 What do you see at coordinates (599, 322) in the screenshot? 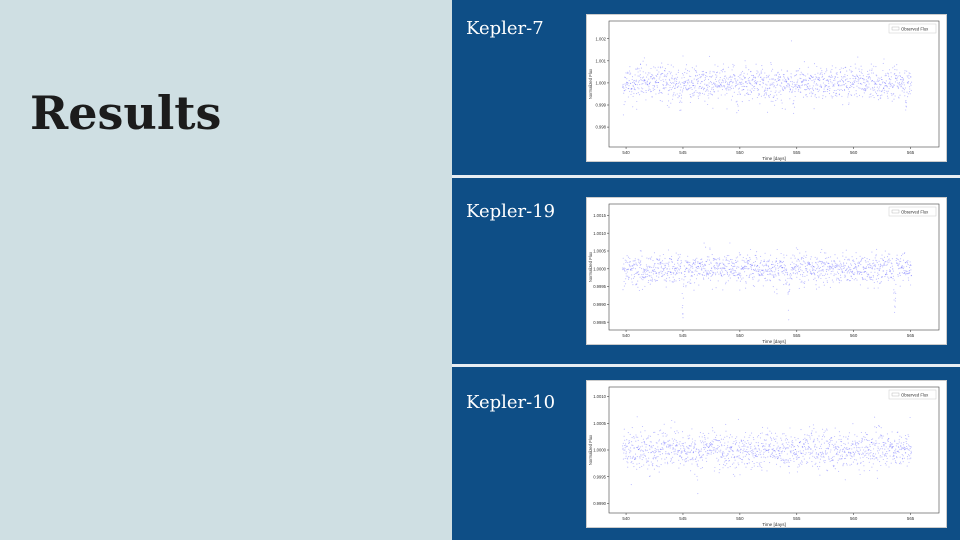
I see `y-tick-label: 0.9985` at bounding box center [599, 322].